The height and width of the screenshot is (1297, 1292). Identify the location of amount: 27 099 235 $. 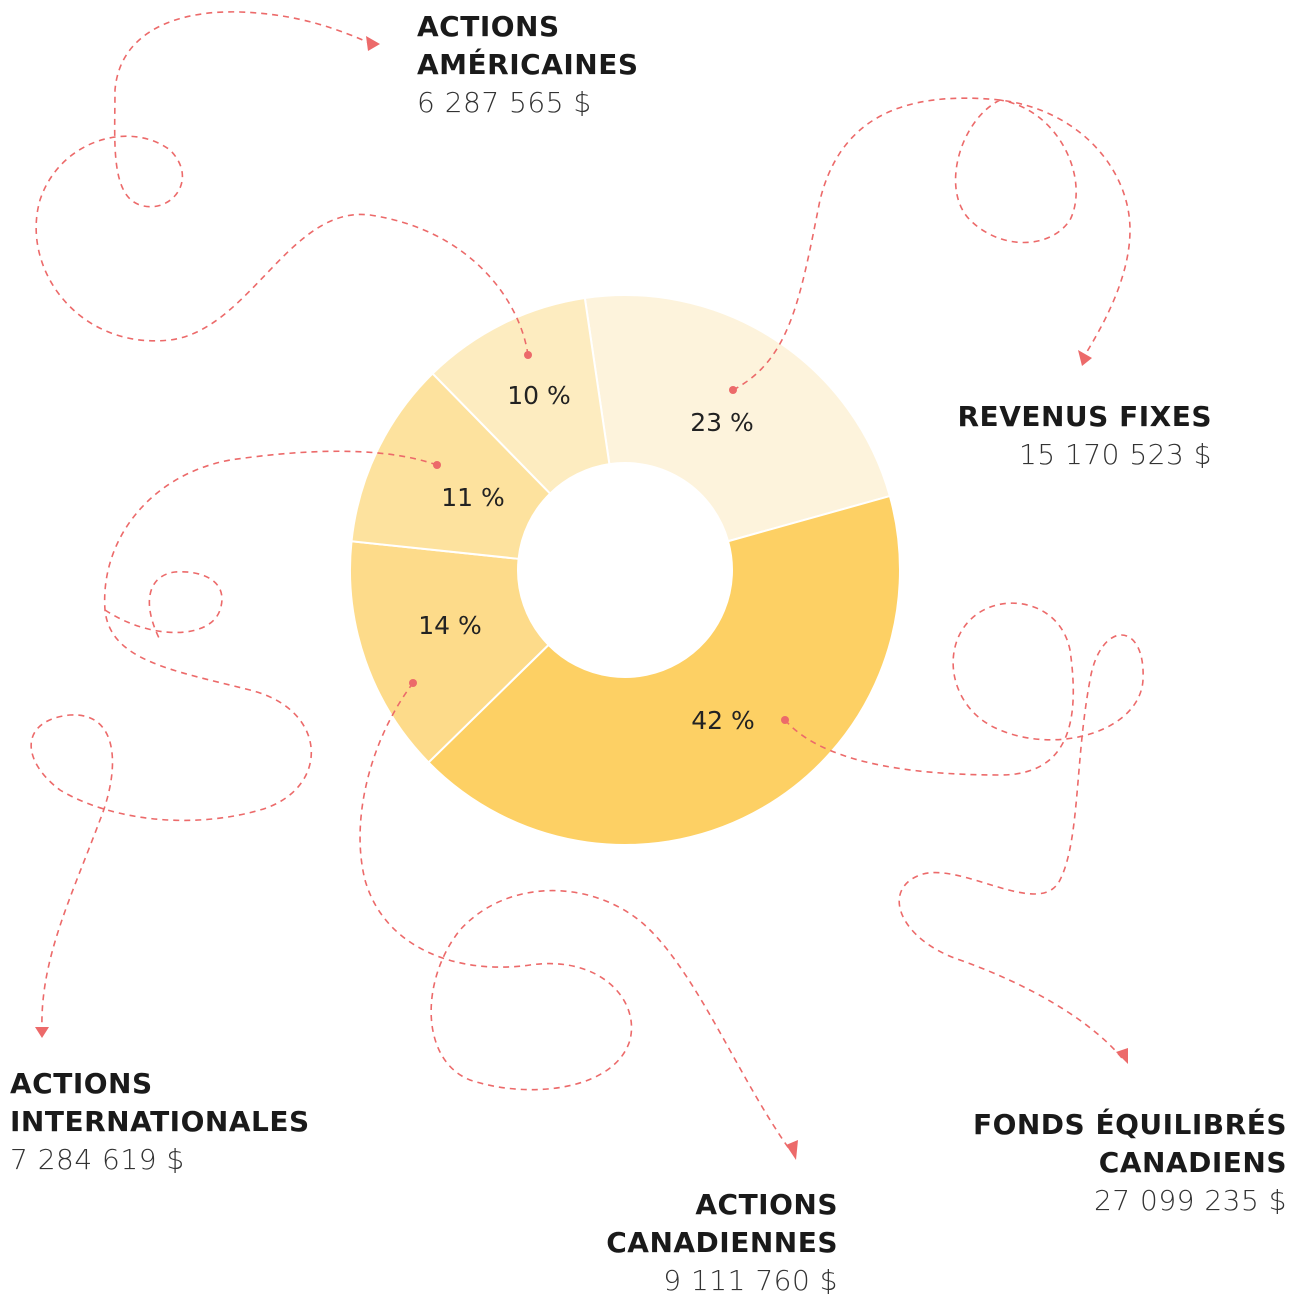
(1190, 1200).